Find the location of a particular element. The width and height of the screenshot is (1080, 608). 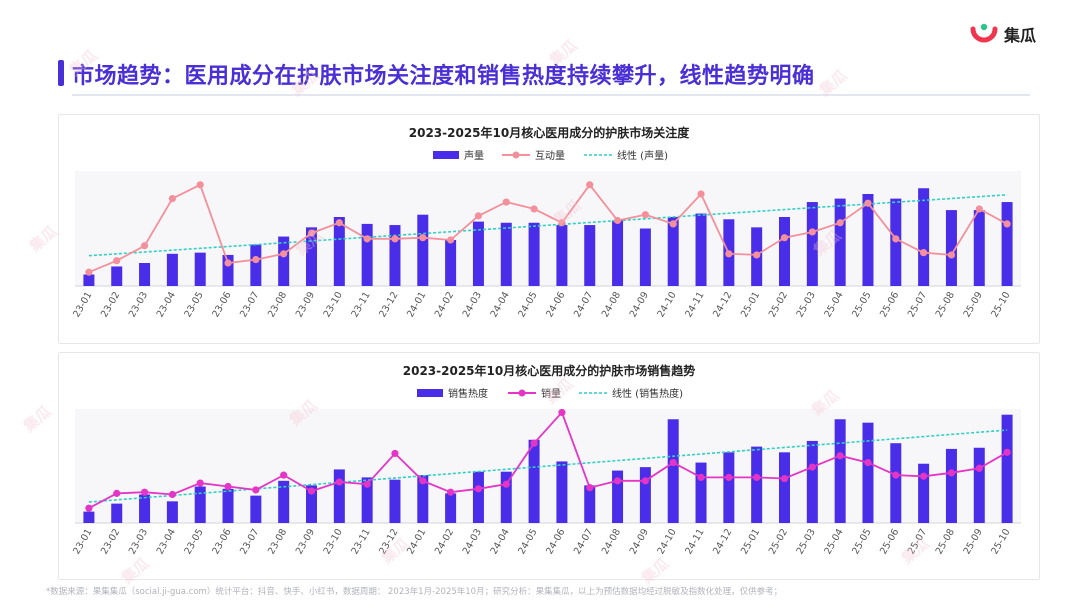

x-tick-label: 25-06 is located at coordinates (889, 304).